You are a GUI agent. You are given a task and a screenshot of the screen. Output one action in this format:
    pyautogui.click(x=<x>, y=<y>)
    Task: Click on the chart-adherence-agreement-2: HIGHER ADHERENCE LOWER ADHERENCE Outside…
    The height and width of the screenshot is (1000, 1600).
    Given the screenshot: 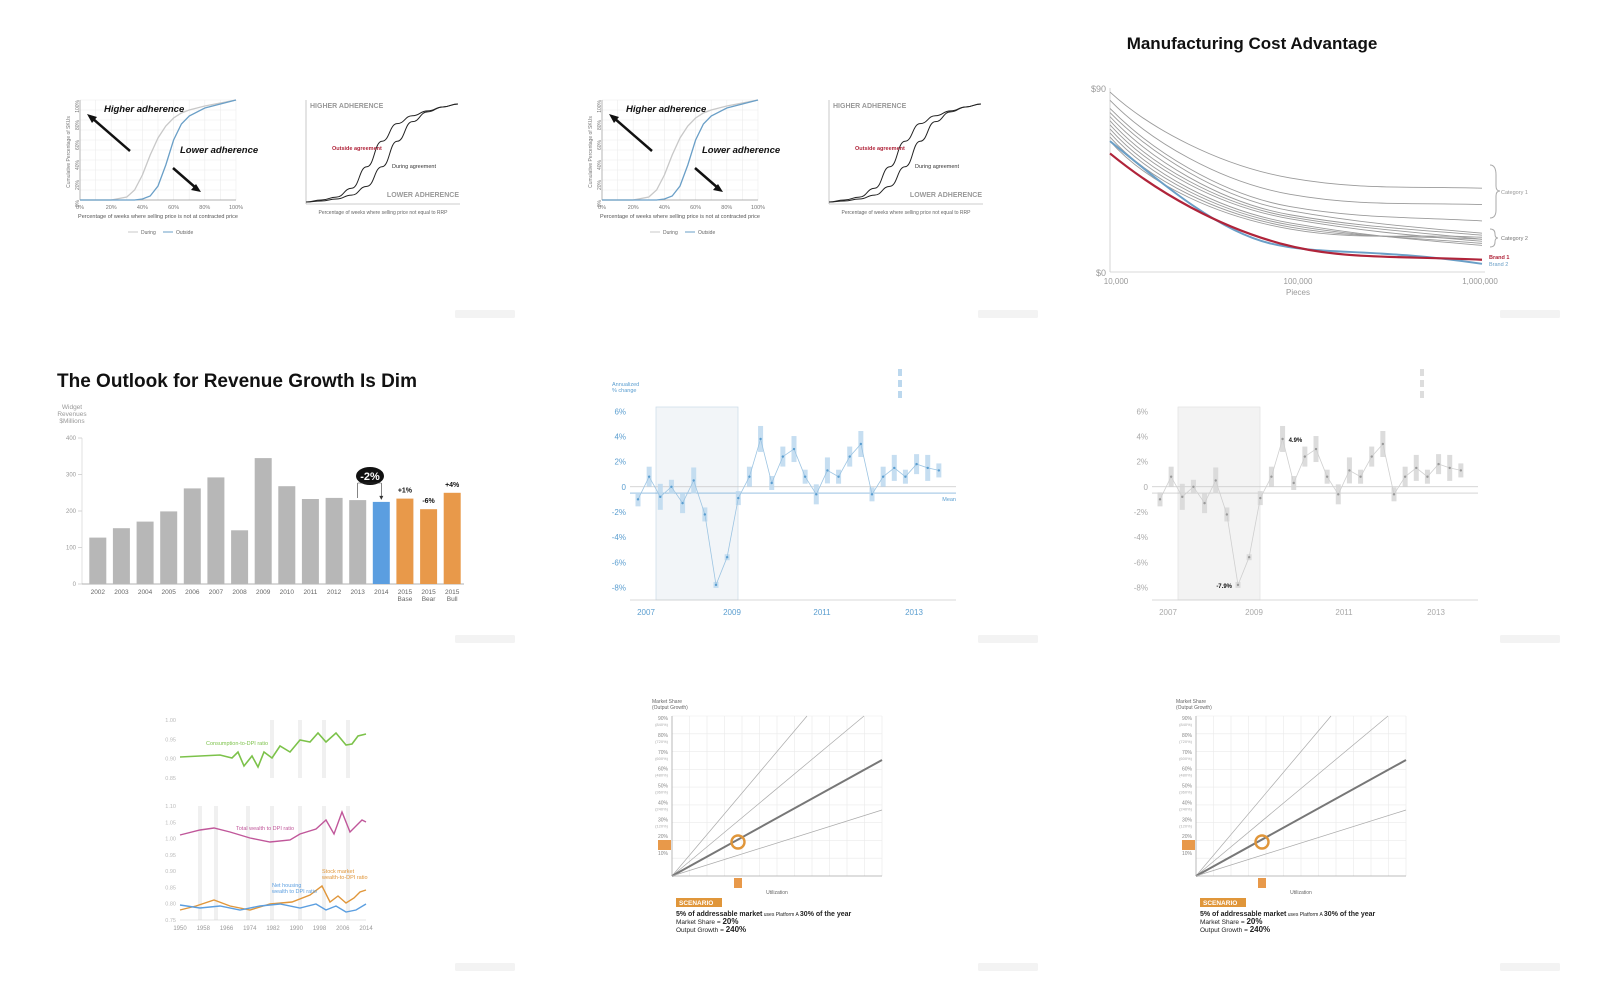 What is the action you would take?
    pyautogui.click(x=905, y=158)
    